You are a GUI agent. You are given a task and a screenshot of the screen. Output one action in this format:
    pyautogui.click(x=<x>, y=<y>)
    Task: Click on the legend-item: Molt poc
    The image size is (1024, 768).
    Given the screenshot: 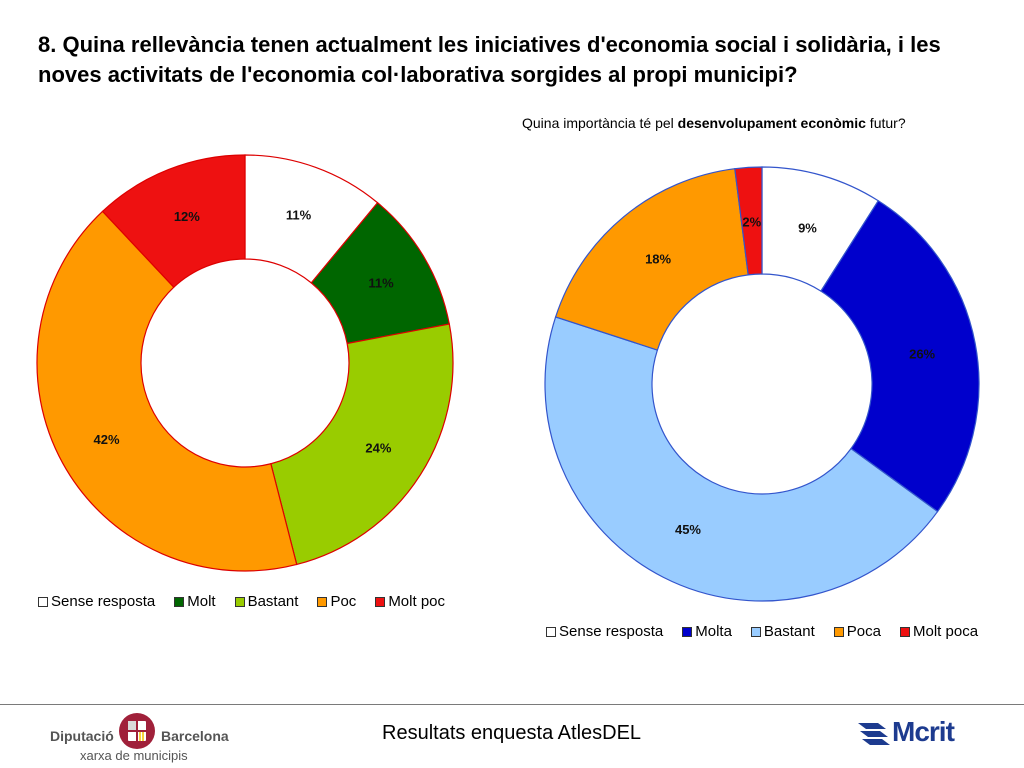 What is the action you would take?
    pyautogui.click(x=410, y=601)
    